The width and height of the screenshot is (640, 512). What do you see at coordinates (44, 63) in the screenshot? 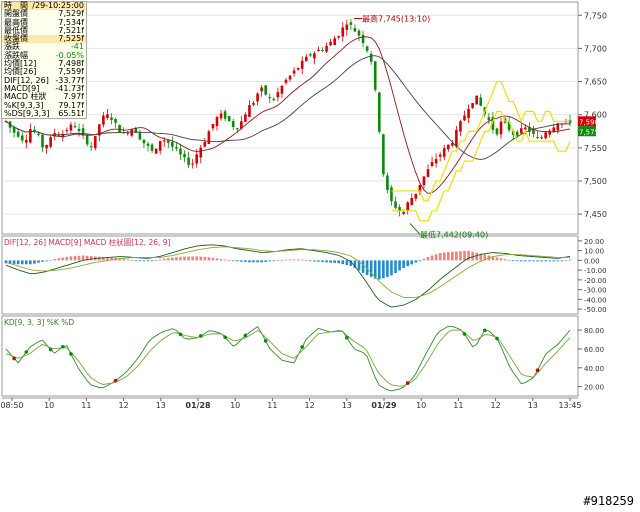
I see `info-row: 均價[12] 7,498f` at bounding box center [44, 63].